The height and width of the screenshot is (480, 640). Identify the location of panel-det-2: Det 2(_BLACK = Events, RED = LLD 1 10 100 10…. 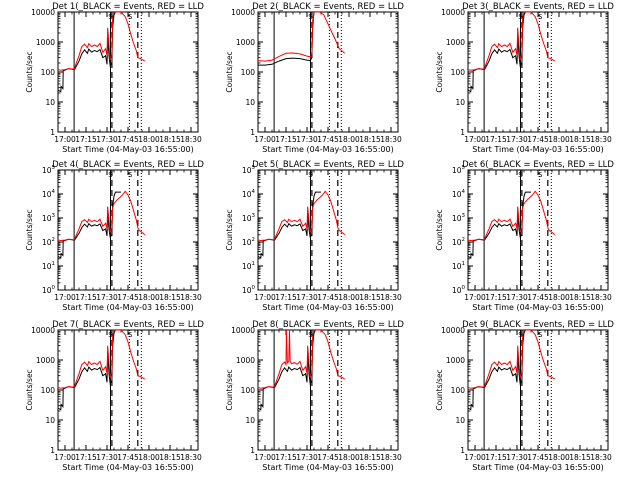
(314, 78).